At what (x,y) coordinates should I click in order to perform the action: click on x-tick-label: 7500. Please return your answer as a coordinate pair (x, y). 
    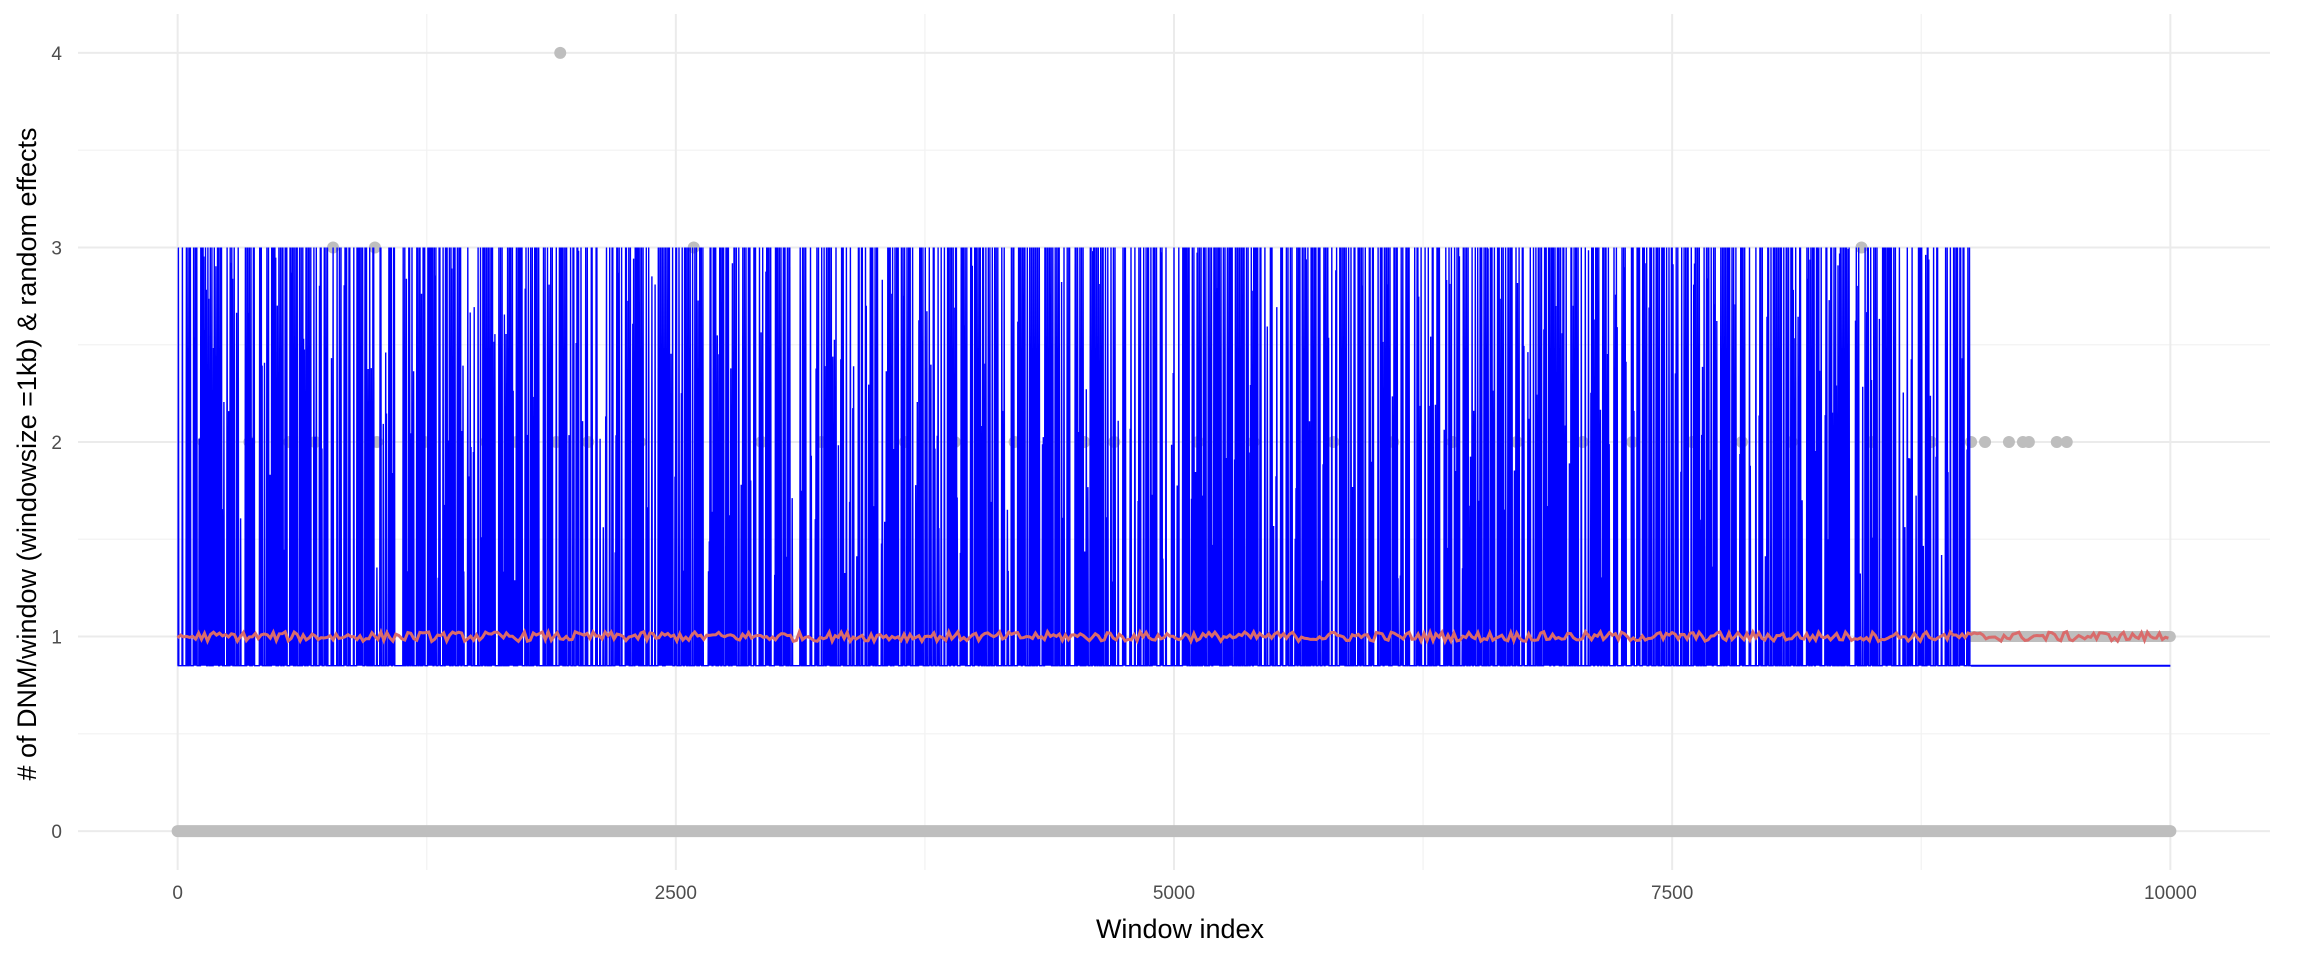
    Looking at the image, I should click on (1672, 893).